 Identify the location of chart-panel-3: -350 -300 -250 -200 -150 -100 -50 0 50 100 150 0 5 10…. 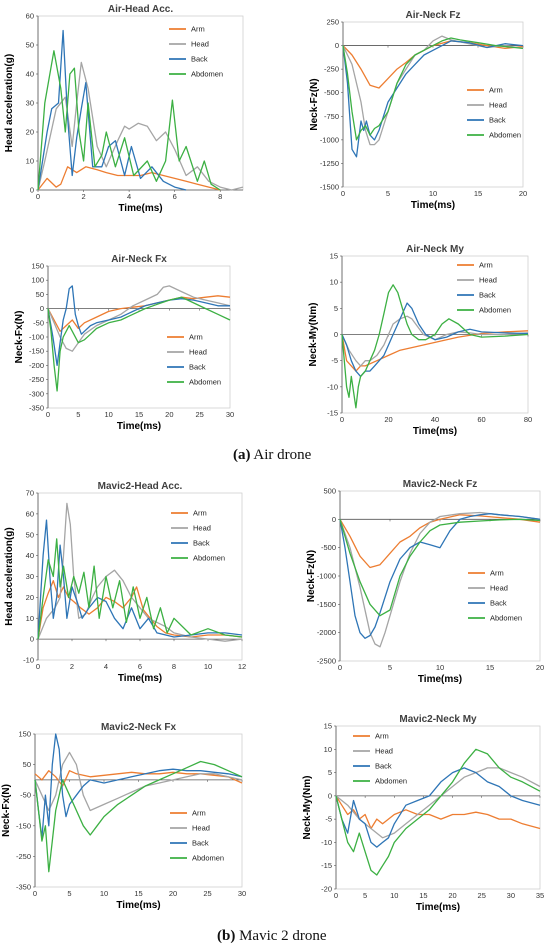
(124, 343).